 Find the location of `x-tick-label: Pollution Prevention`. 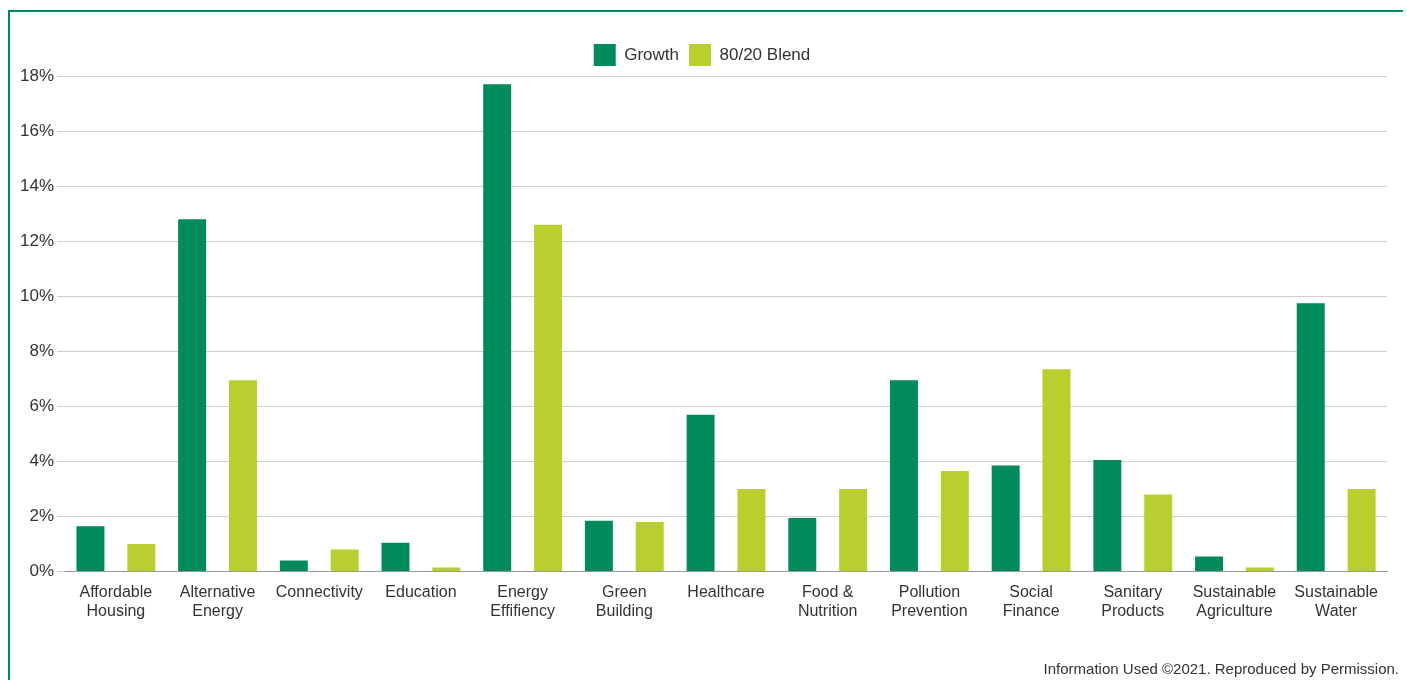

x-tick-label: Pollution Prevention is located at coordinates (929, 600).